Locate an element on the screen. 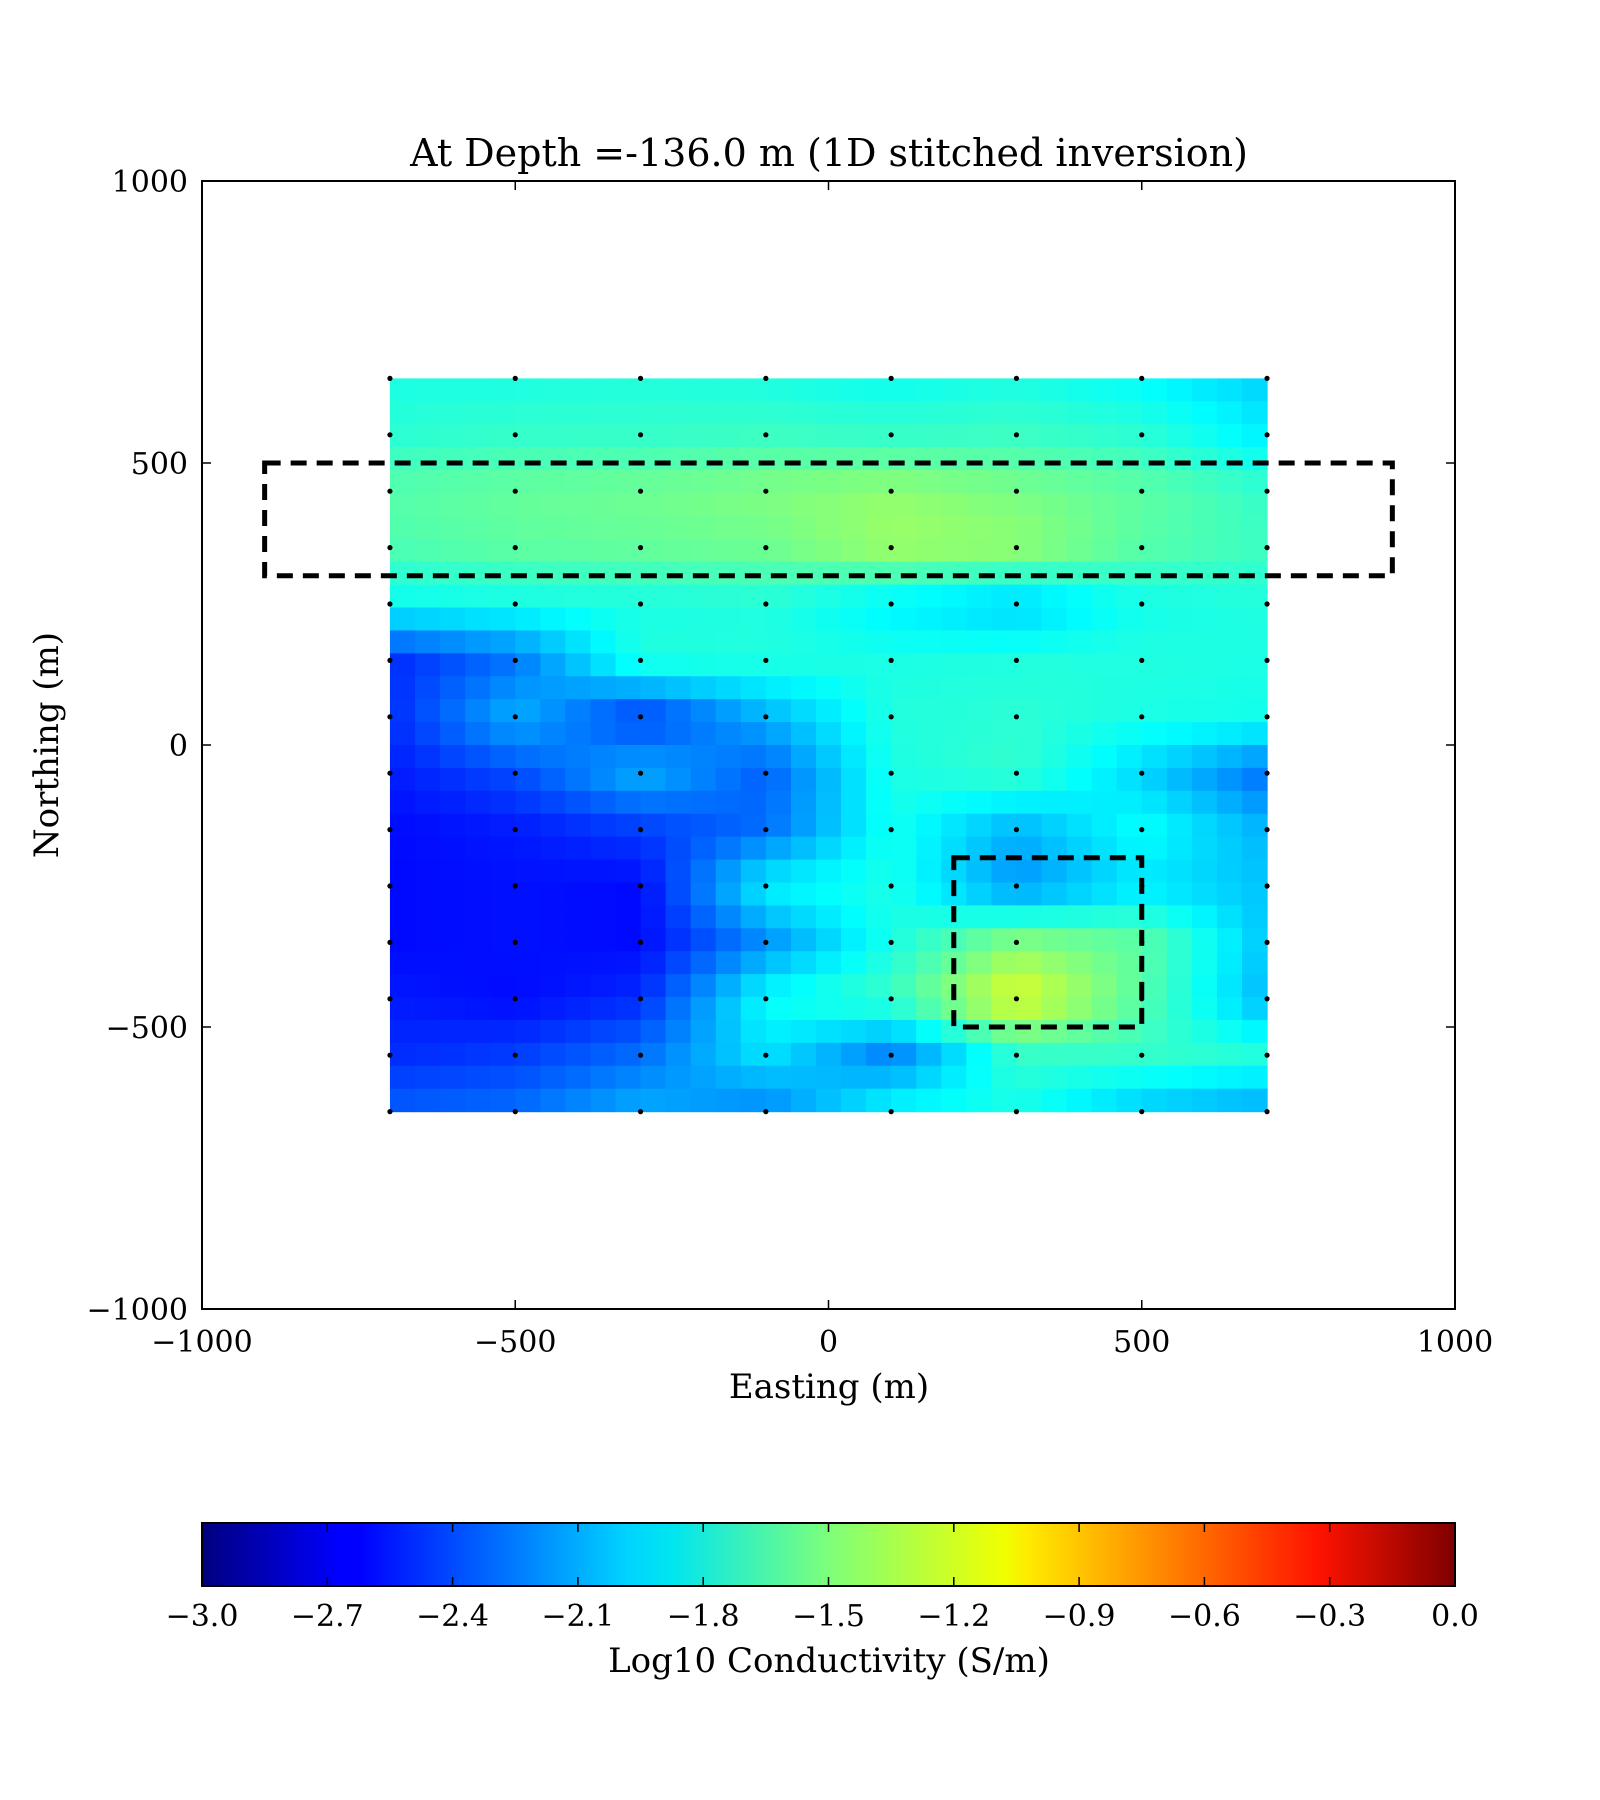 Image resolution: width=1600 pixels, height=1800 pixels. colorbar-label: Log10 Conductivity (S/m) is located at coordinates (829, 1661).